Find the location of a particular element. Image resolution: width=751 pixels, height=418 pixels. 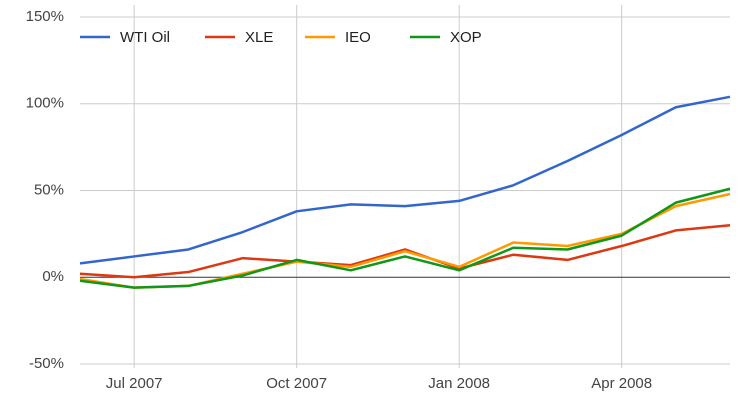

legend-label: WTI Oil is located at coordinates (145, 37).